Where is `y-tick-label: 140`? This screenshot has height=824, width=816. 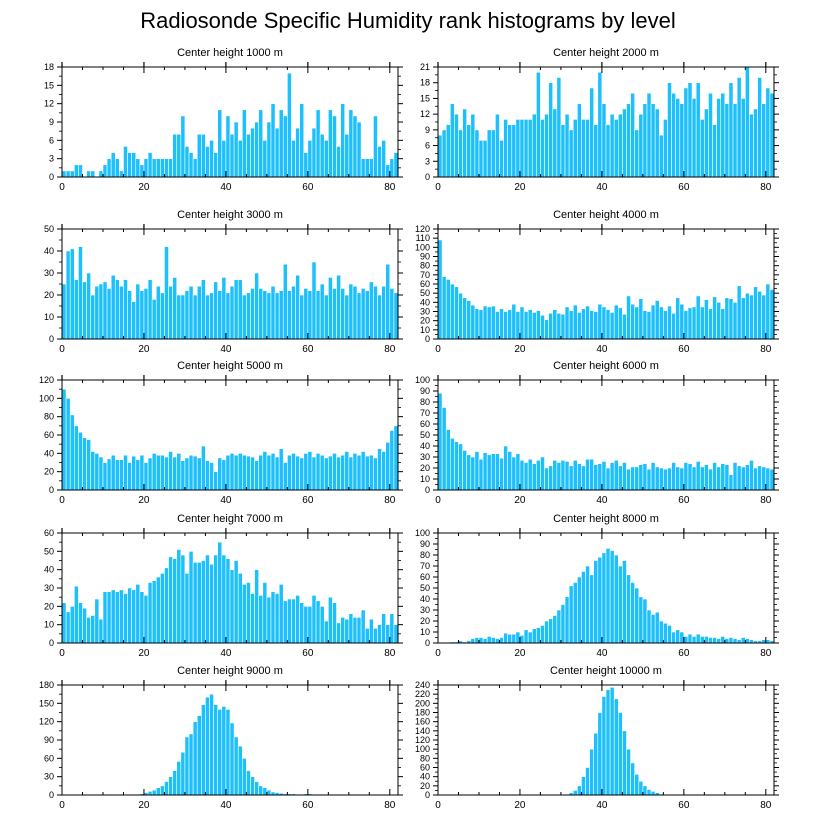 y-tick-label: 140 is located at coordinates (422, 731).